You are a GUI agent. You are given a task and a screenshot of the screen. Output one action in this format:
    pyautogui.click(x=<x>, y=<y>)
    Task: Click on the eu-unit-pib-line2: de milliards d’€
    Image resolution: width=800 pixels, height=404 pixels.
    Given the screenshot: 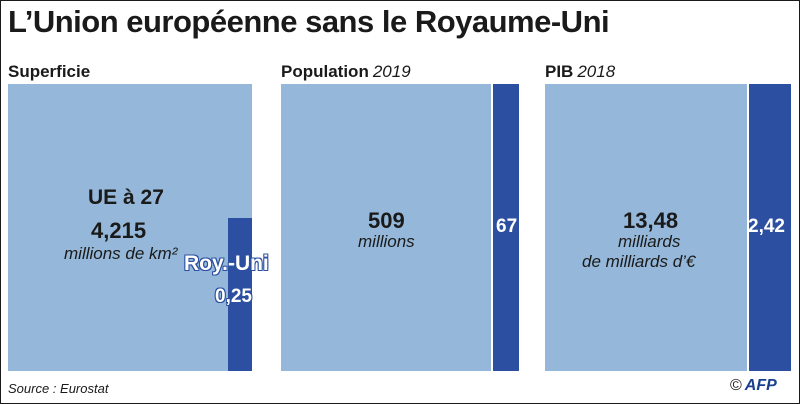 What is the action you would take?
    pyautogui.click(x=639, y=261)
    